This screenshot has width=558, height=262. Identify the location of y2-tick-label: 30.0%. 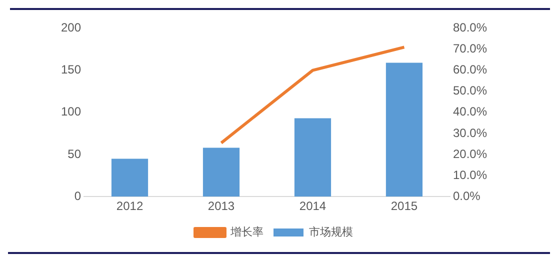
(470, 133).